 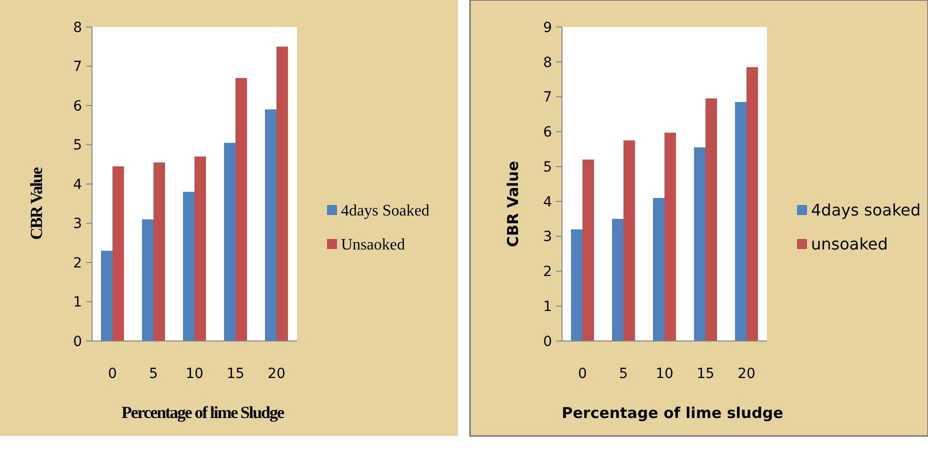 What do you see at coordinates (203, 412) in the screenshot?
I see `x-axis-title: Percentage of lime Sludge` at bounding box center [203, 412].